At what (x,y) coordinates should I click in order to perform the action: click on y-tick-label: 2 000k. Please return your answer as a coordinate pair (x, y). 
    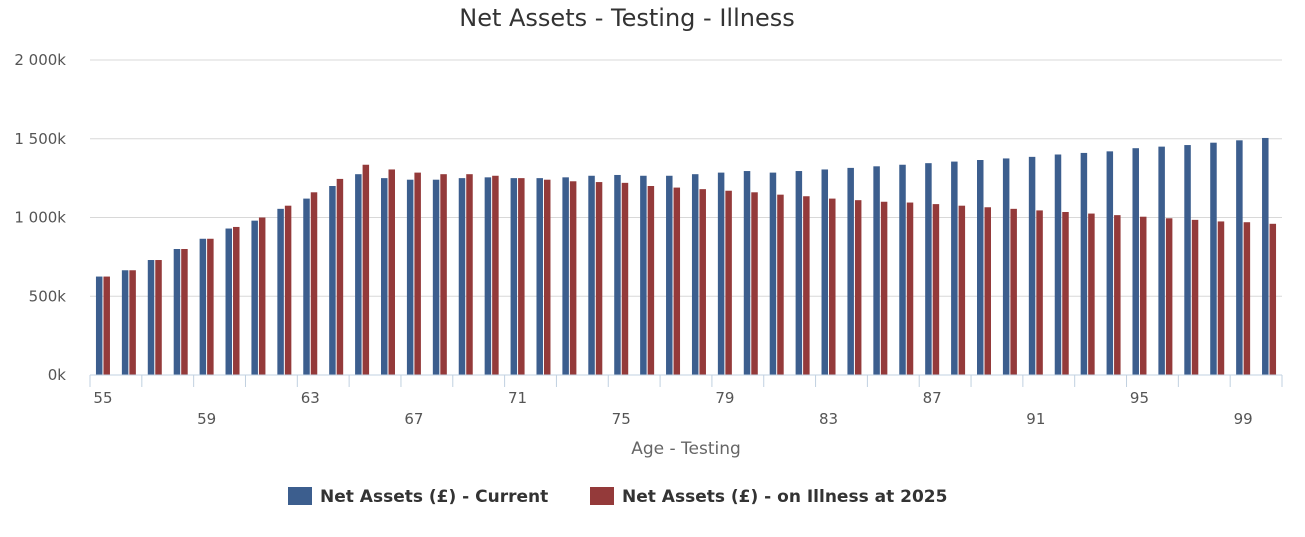
    Looking at the image, I should click on (40, 60).